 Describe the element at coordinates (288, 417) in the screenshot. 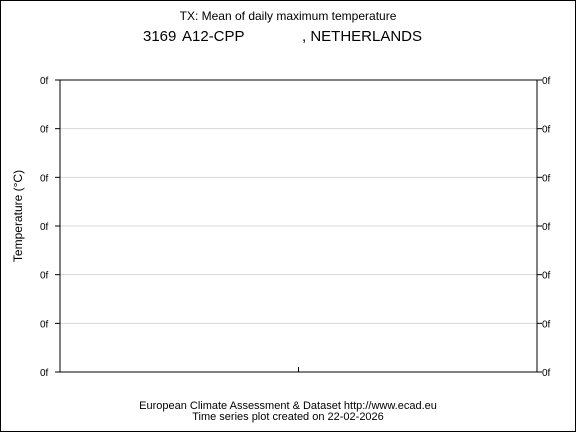

I see `footer-created-date: Time series plot created on 22-02-2026` at that location.